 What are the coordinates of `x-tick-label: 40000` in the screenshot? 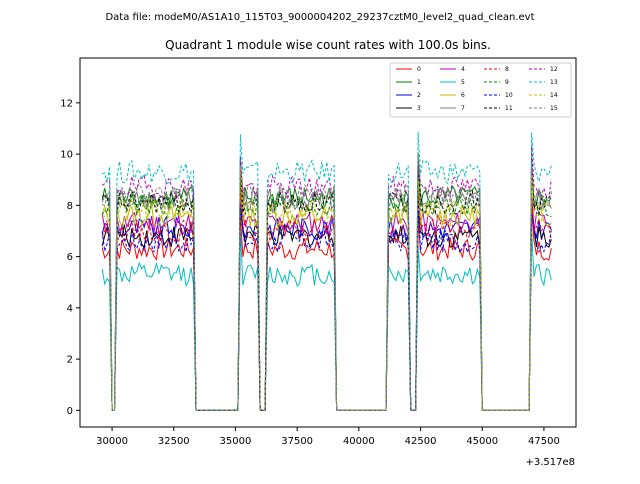 It's located at (359, 441).